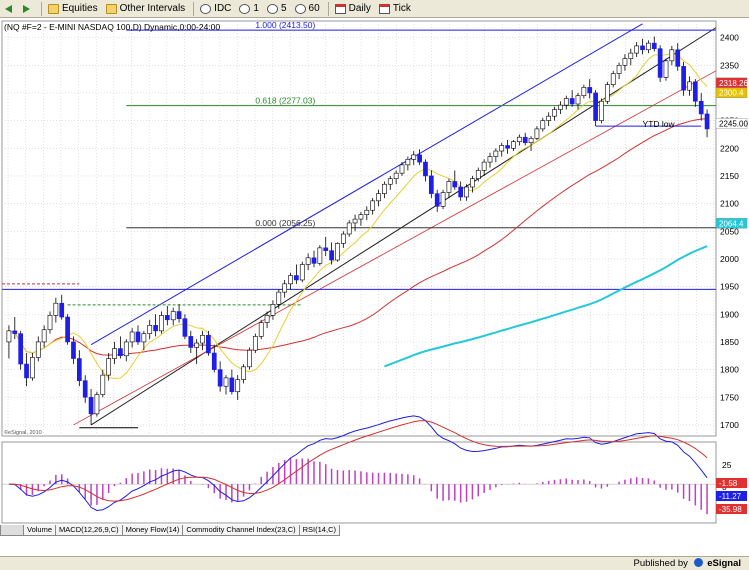 The width and height of the screenshot is (749, 570). I want to click on y-tick-label: 2100, so click(729, 204).